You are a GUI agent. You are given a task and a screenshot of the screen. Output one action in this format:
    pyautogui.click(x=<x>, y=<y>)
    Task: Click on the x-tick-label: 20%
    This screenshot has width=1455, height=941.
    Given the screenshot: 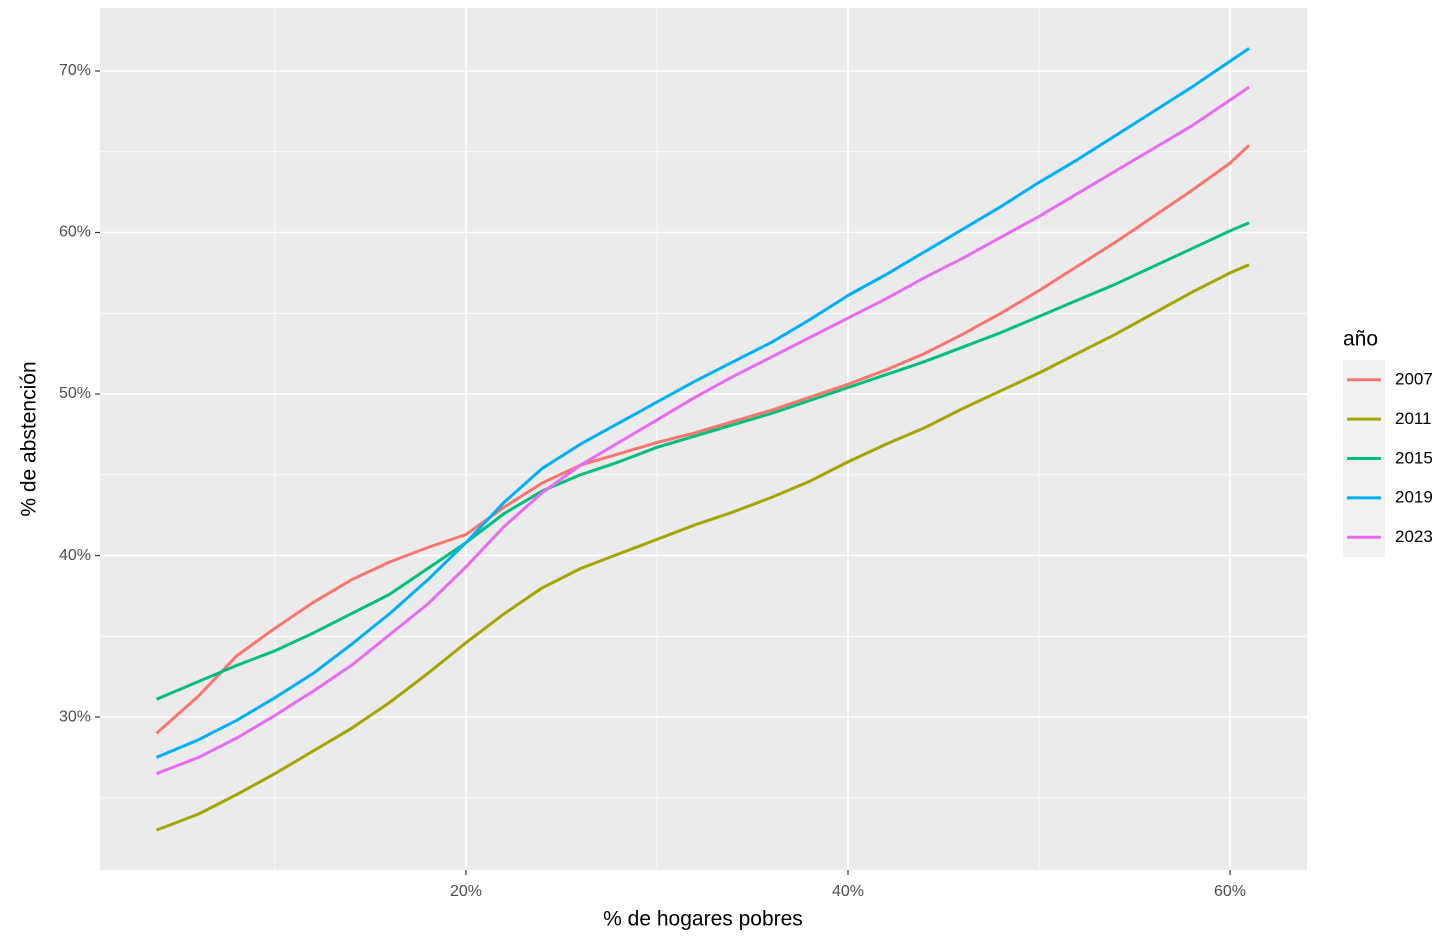 What is the action you would take?
    pyautogui.click(x=466, y=891)
    